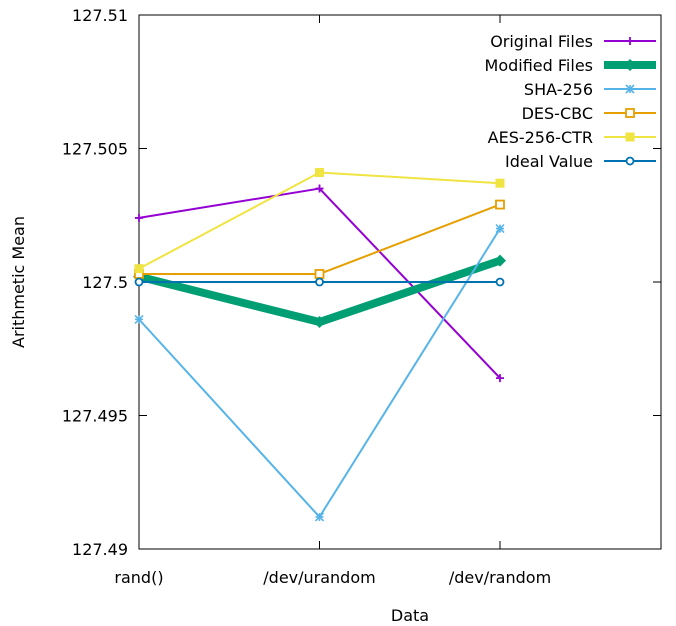 The image size is (676, 626). What do you see at coordinates (18, 282) in the screenshot?
I see `y-axis-title: Arithmetic Mean` at bounding box center [18, 282].